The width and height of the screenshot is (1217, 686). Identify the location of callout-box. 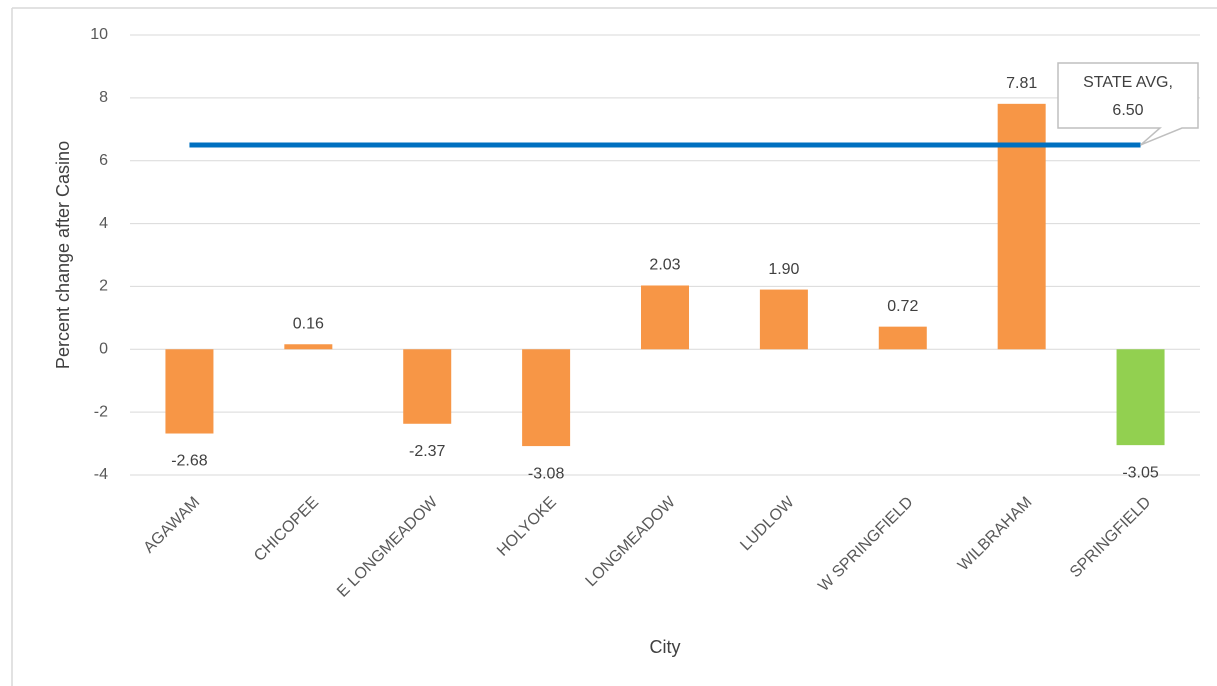
(1128, 104).